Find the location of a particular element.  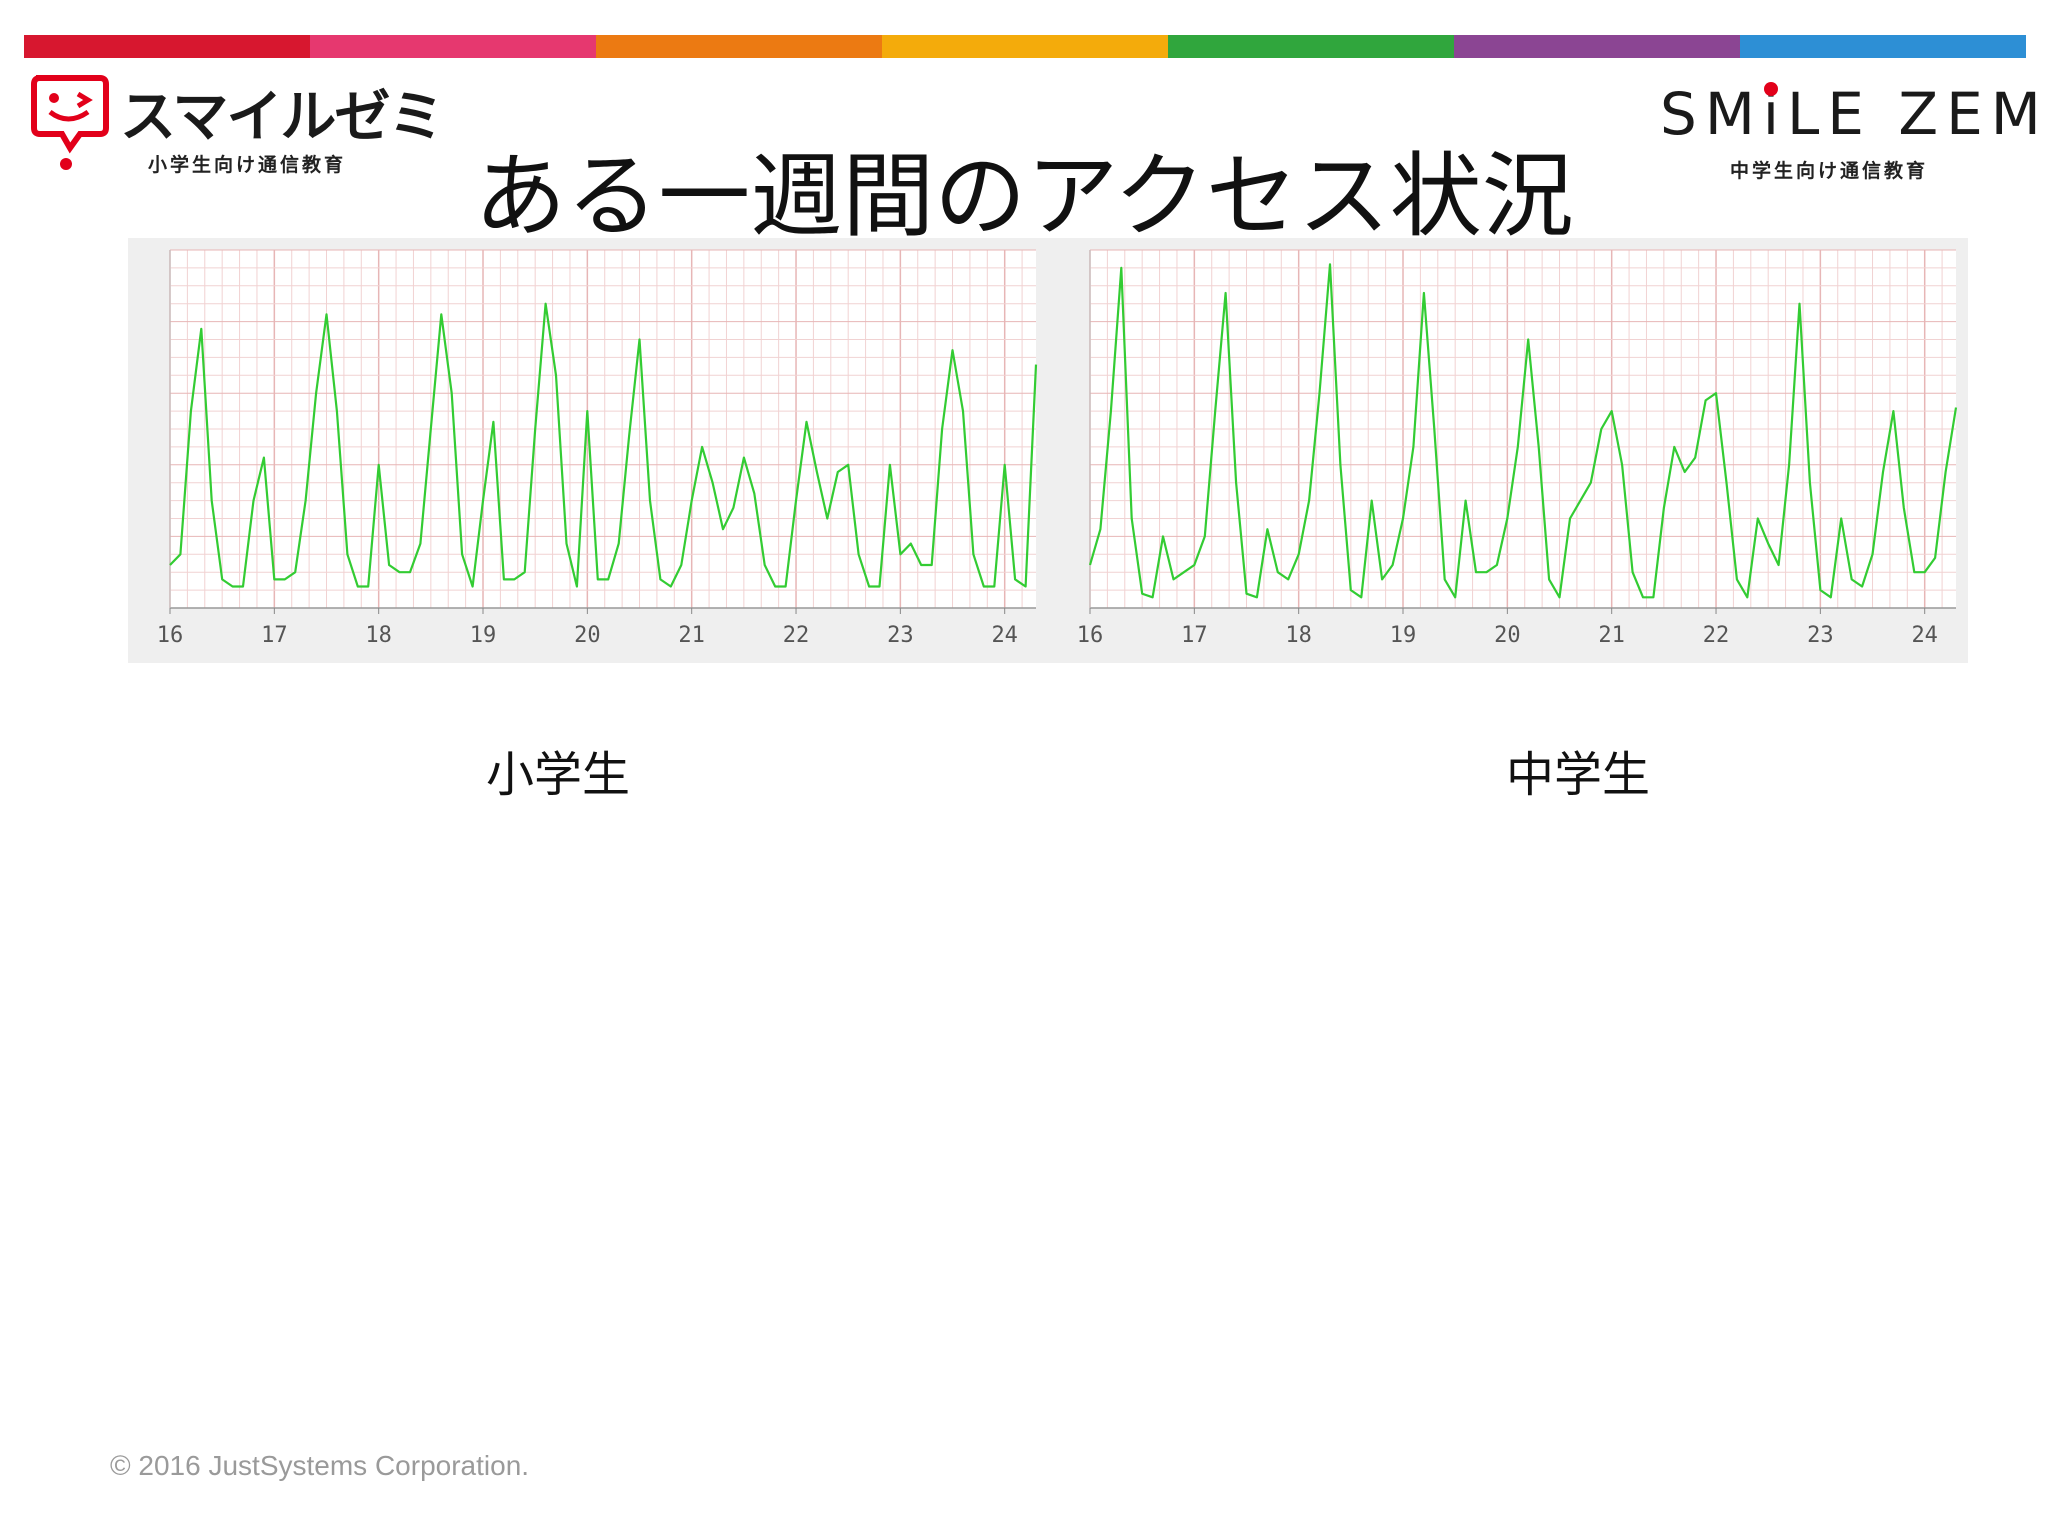

logo-smilezemi-elementary: スマイルゼミ 小学生向け通信教育 is located at coordinates (236, 124).